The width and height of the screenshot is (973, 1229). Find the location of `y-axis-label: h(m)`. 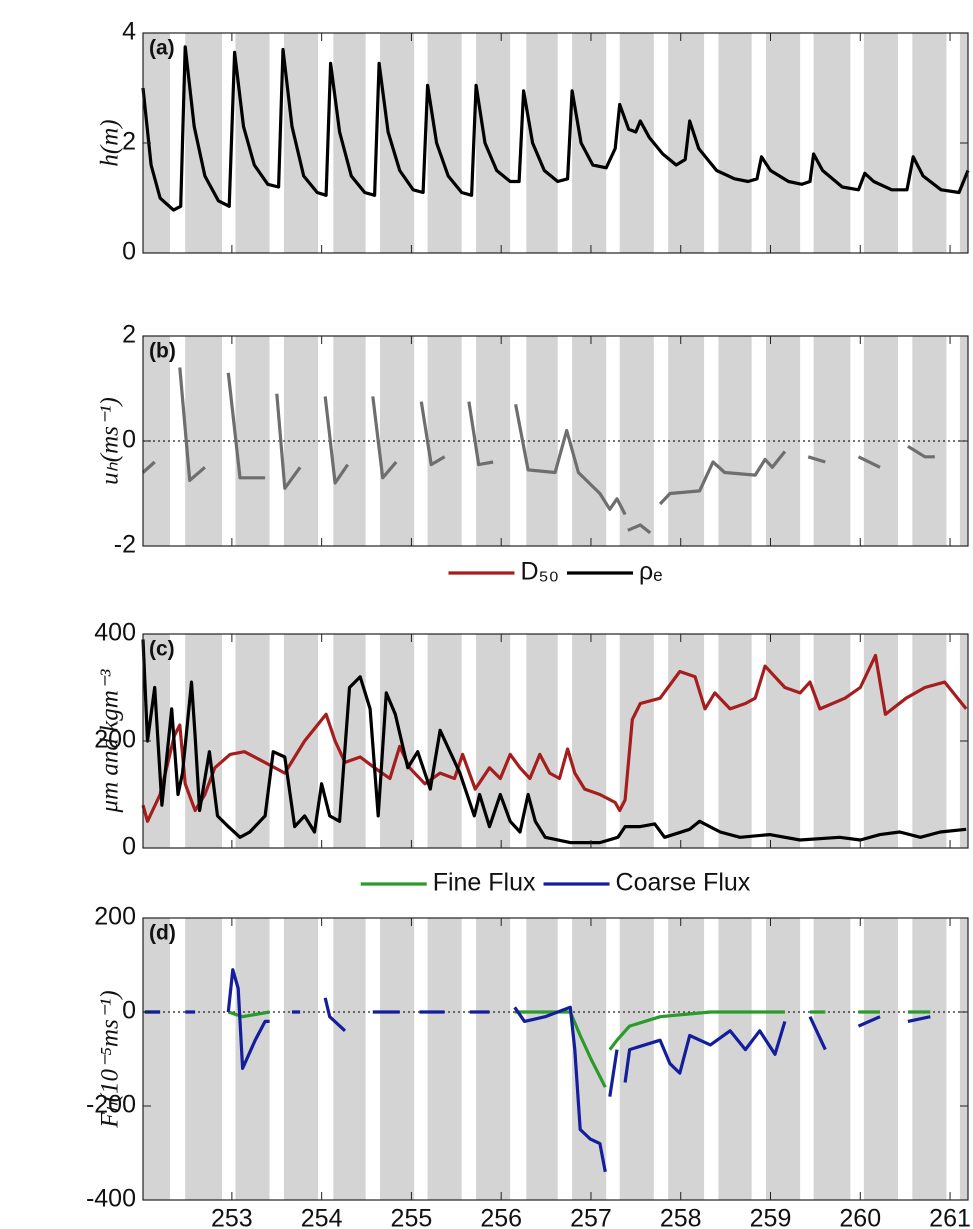

y-axis-label: h(m) is located at coordinates (110, 142).